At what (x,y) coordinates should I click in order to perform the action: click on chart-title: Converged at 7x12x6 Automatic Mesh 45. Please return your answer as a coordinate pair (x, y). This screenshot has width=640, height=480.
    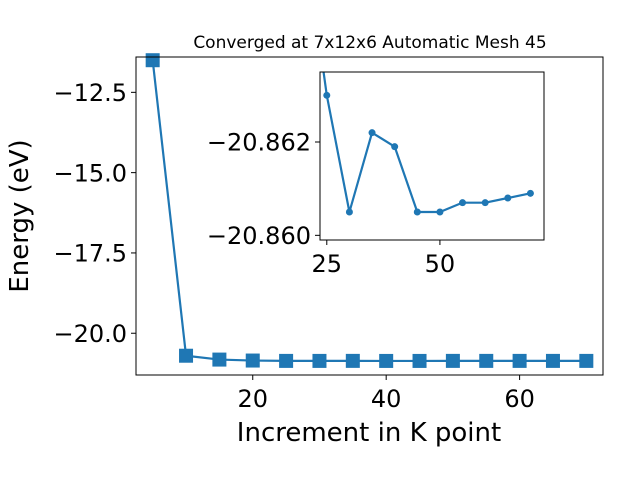
    Looking at the image, I should click on (369, 43).